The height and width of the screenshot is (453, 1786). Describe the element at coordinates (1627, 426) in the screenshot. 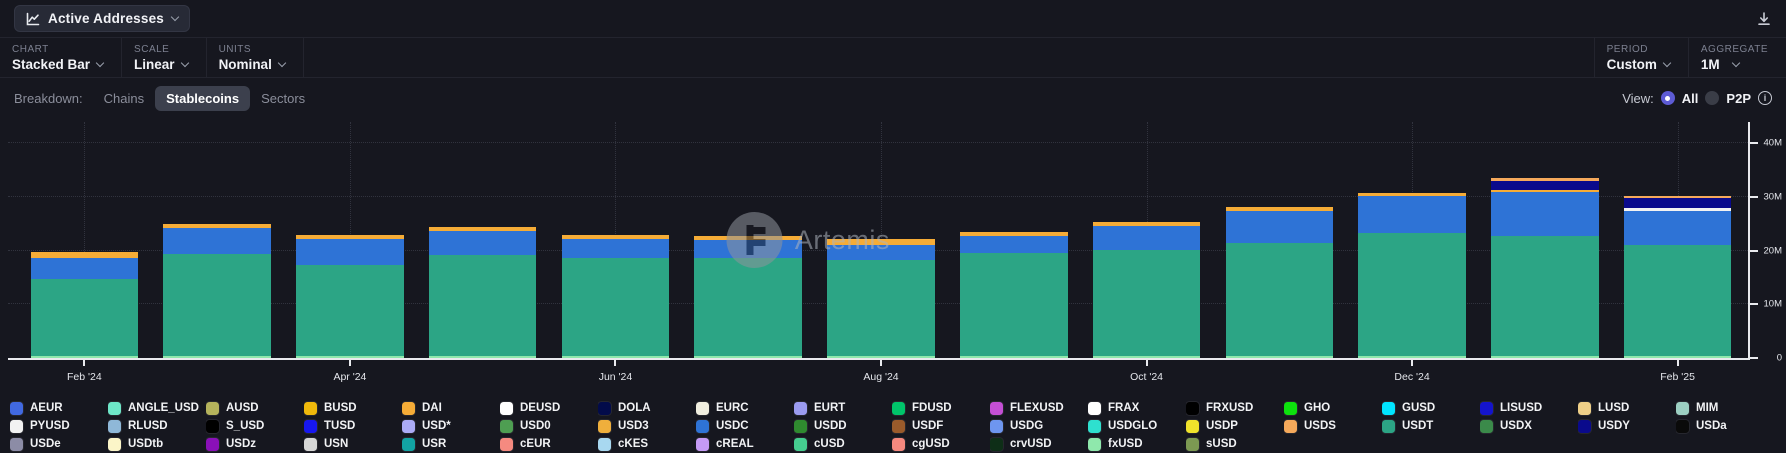

I see `legend-item-usdy: USDY` at that location.